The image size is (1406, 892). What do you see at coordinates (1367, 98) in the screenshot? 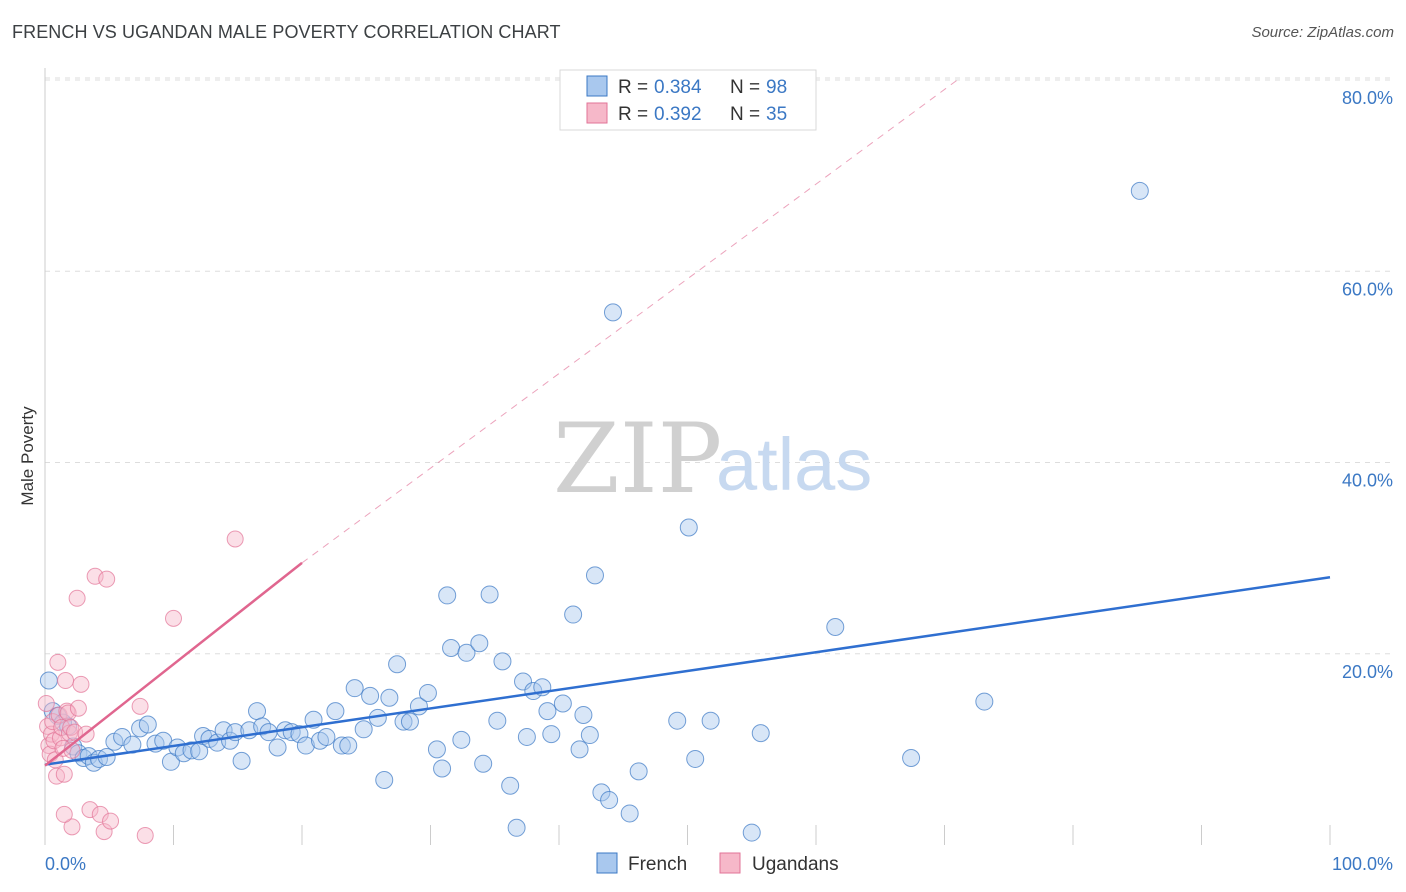
I see `y-tick-label: 80.0%` at bounding box center [1367, 98].